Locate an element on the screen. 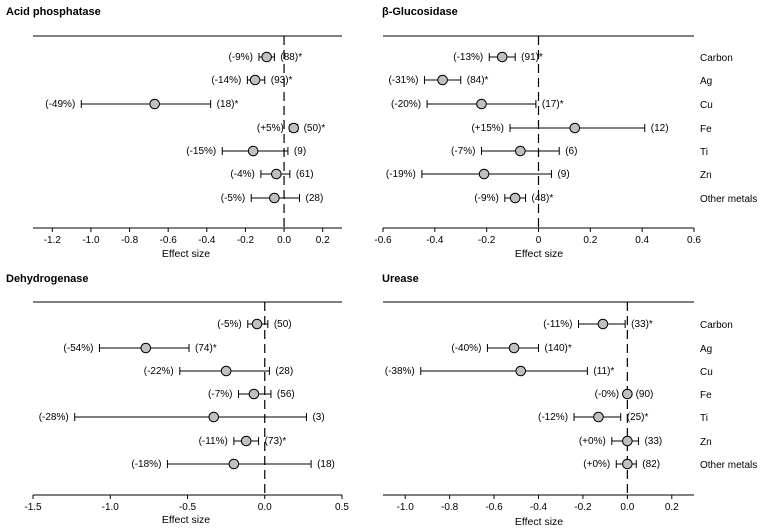  sample-size-label: (73)* is located at coordinates (276, 441).